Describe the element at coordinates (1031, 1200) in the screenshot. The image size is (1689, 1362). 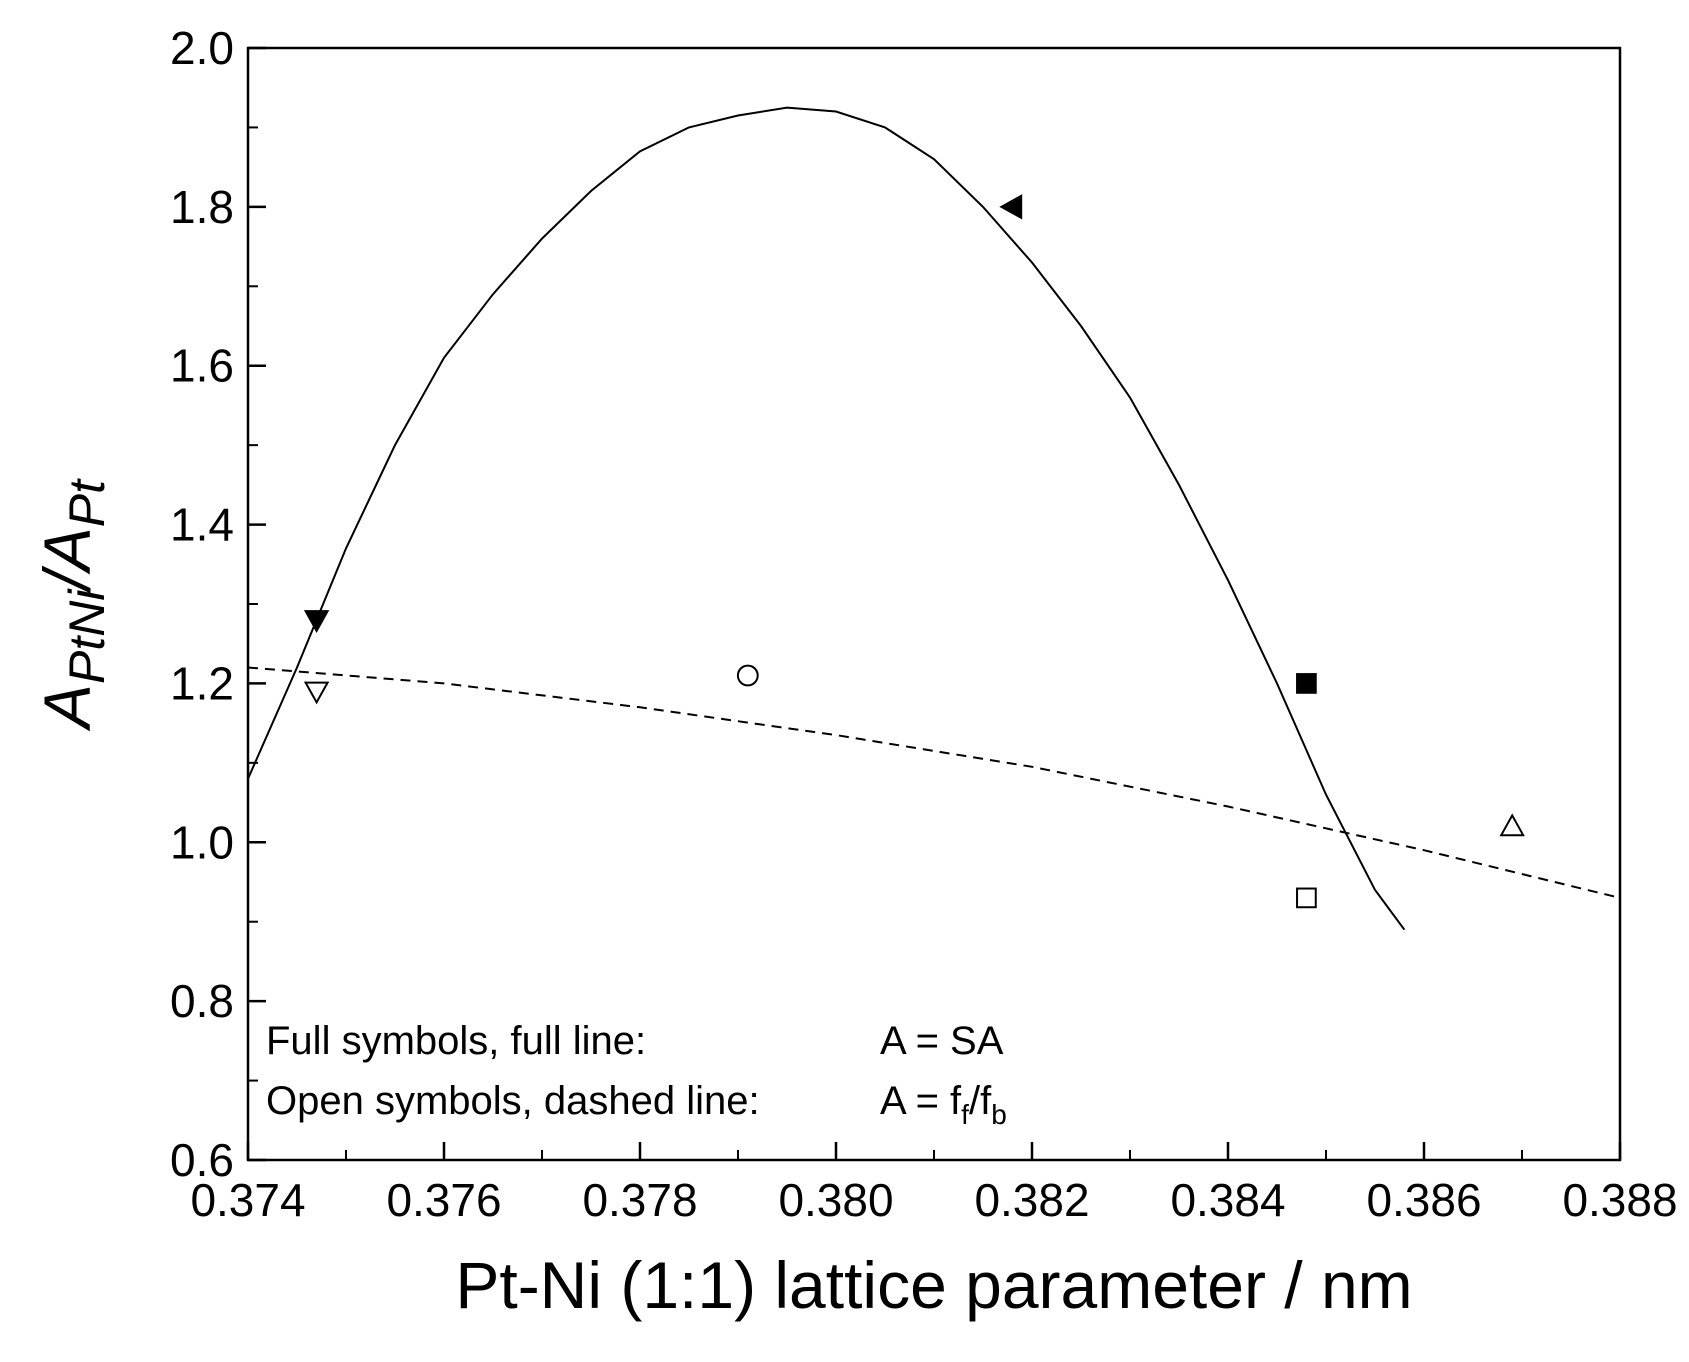
I see `x-tick-label: 0.382` at that location.